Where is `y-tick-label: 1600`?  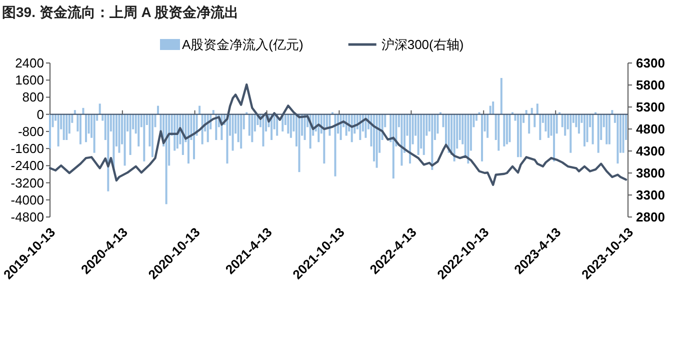
y-tick-label: 1600 is located at coordinates (29, 80).